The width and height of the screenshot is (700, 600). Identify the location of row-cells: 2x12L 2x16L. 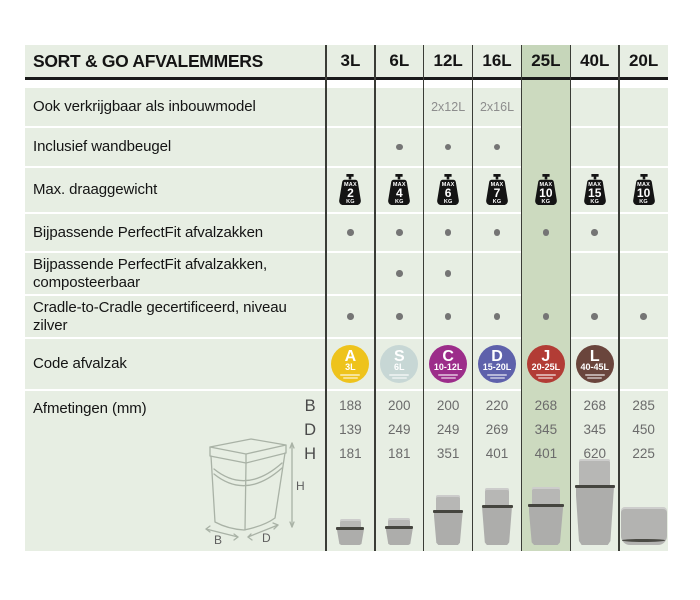
(497, 107).